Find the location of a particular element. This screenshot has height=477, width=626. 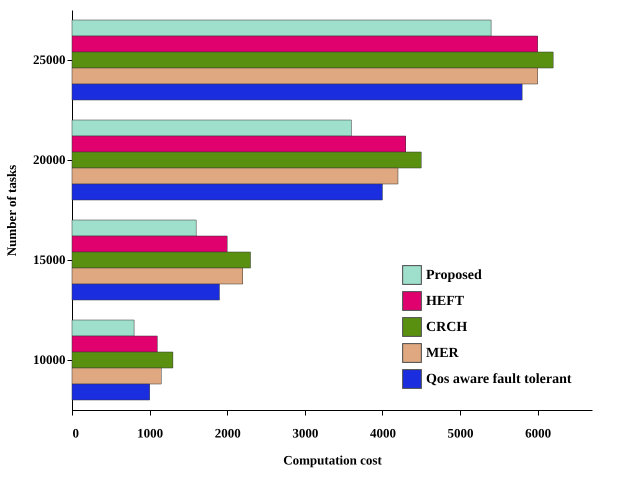

x-tick-label: 1000 is located at coordinates (150, 433).